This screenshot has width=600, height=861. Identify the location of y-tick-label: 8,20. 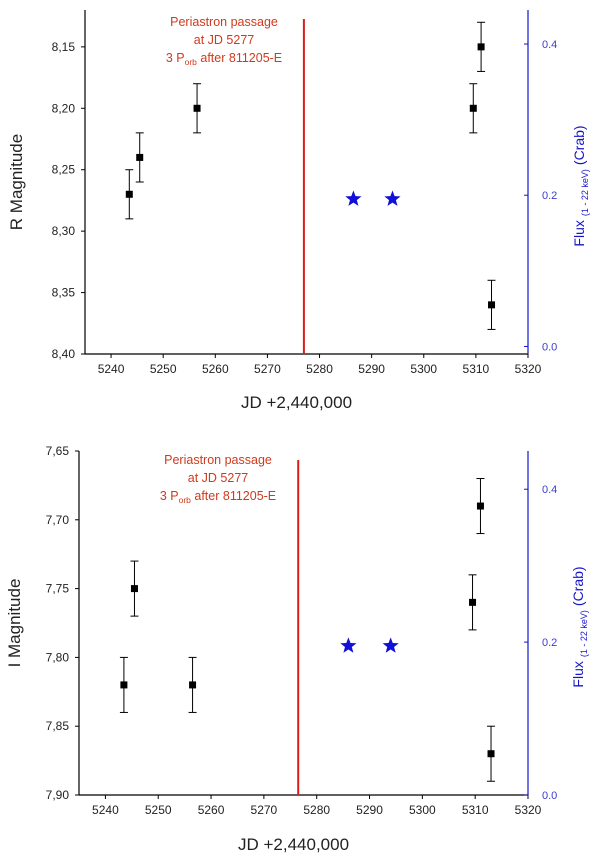
(64, 108).